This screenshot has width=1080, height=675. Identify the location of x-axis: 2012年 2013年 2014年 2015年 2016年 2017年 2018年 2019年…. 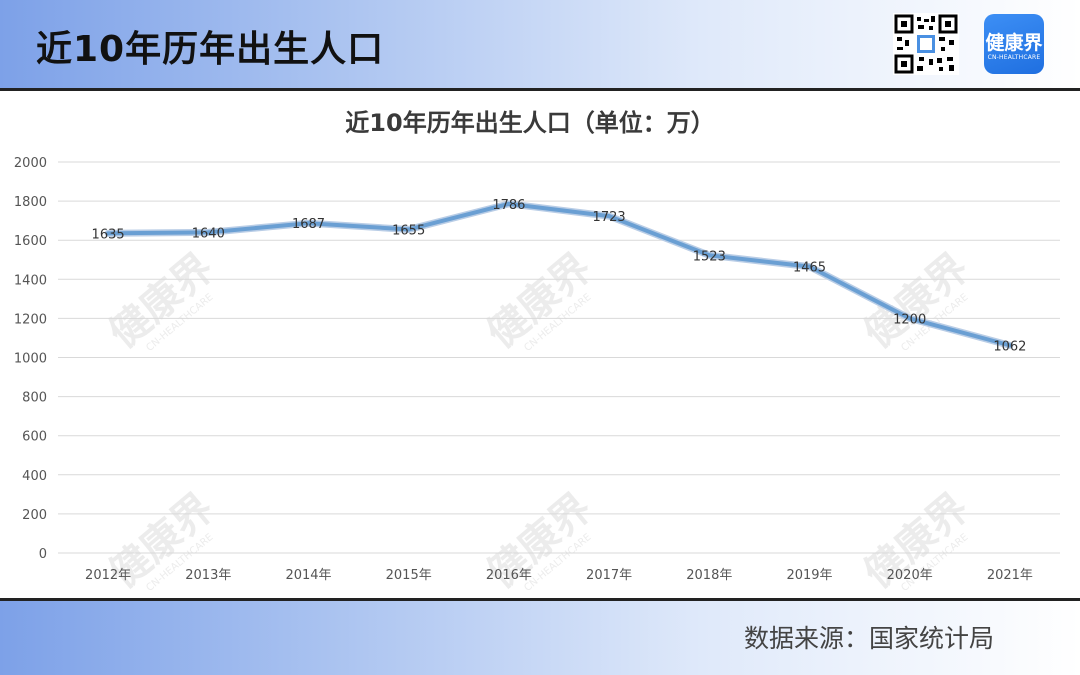
(559, 575).